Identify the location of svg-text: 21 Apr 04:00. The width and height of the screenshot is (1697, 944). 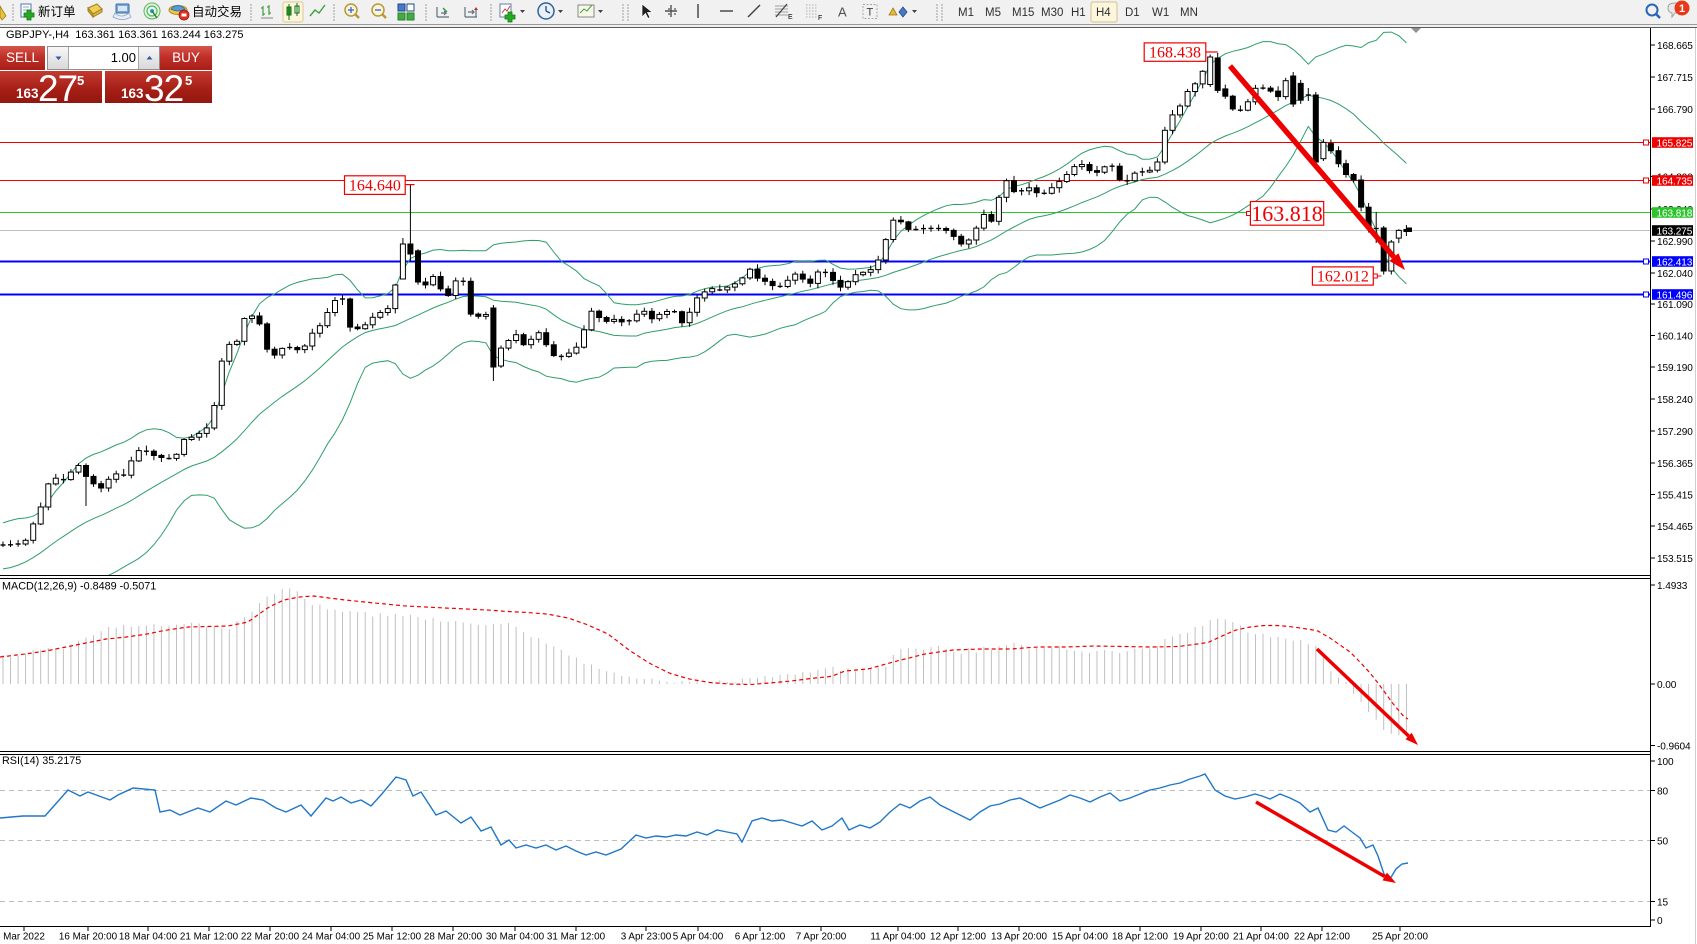
(1261, 937).